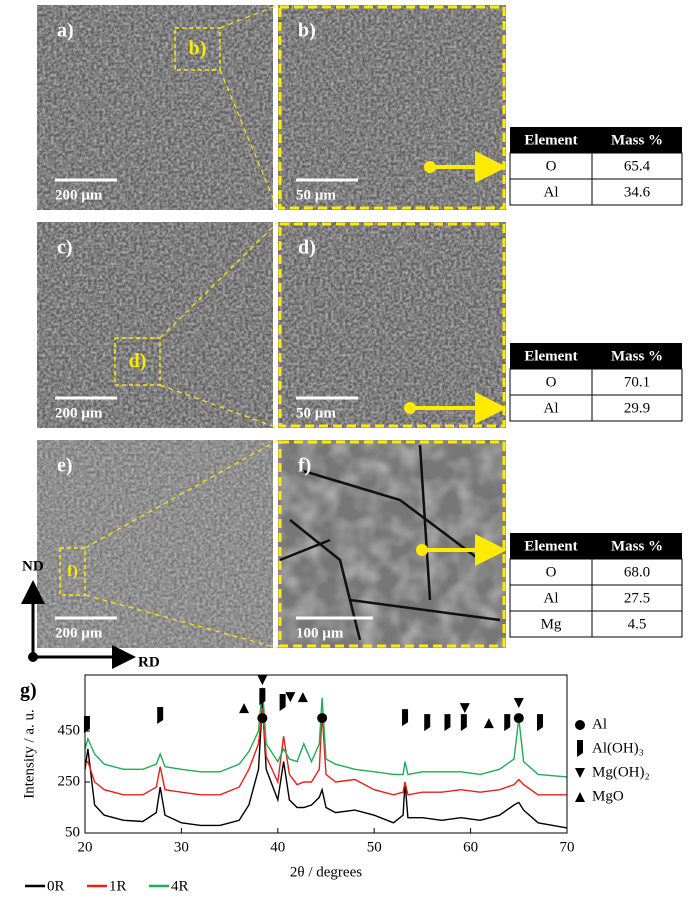 Image resolution: width=688 pixels, height=898 pixels. I want to click on direction-label: RD, so click(149, 662).